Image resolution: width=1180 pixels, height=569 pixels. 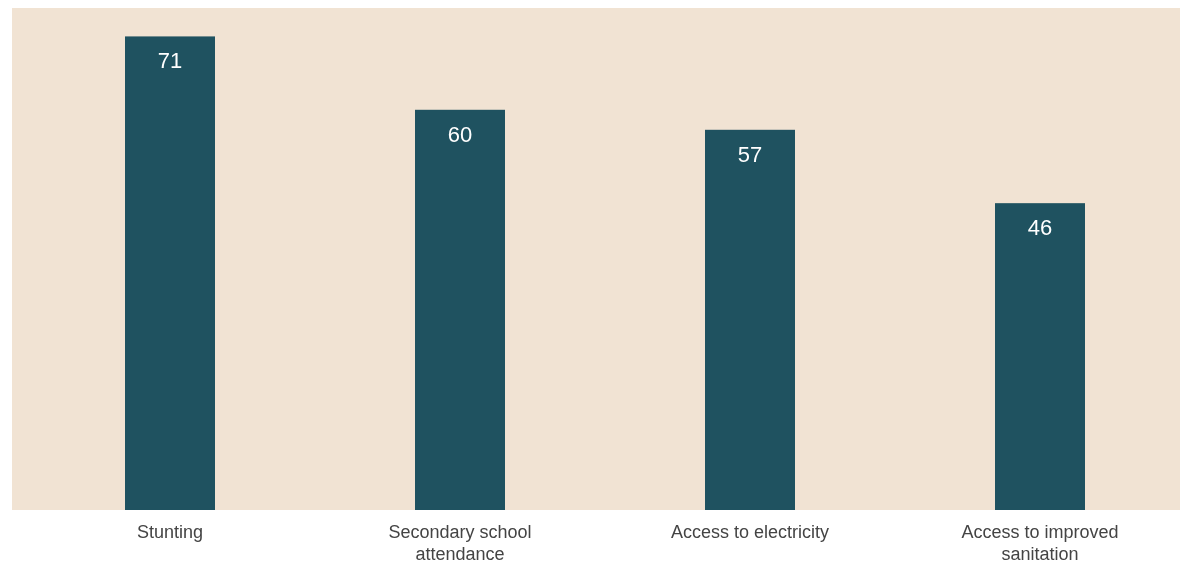 I want to click on data-label: 46, so click(x=1040, y=228).